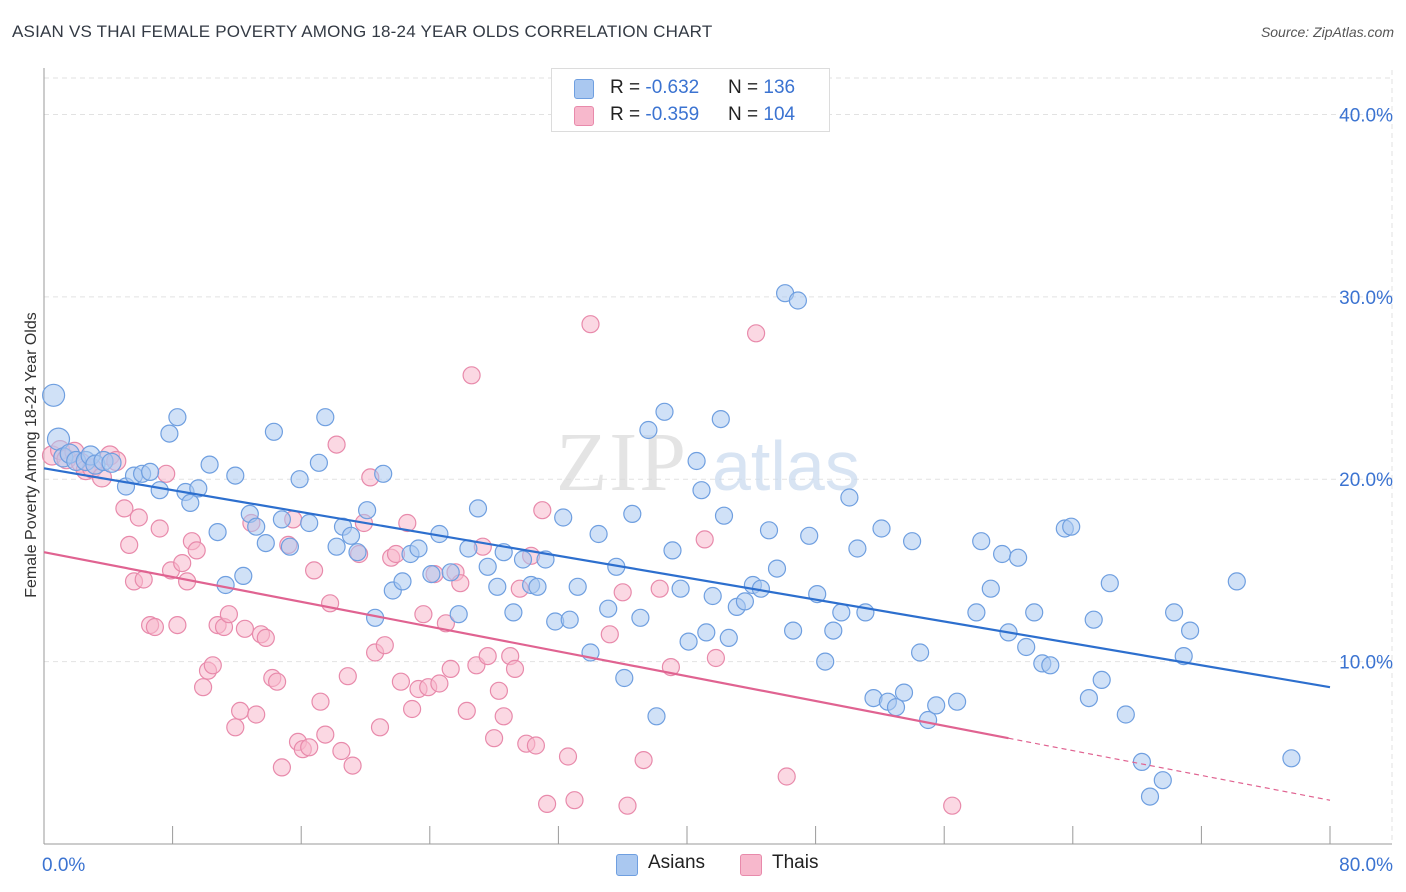  Describe the element at coordinates (690, 100) in the screenshot. I see `correlation-legend: R = -0.632 N = 136 R = -0.359 N = 104` at that location.